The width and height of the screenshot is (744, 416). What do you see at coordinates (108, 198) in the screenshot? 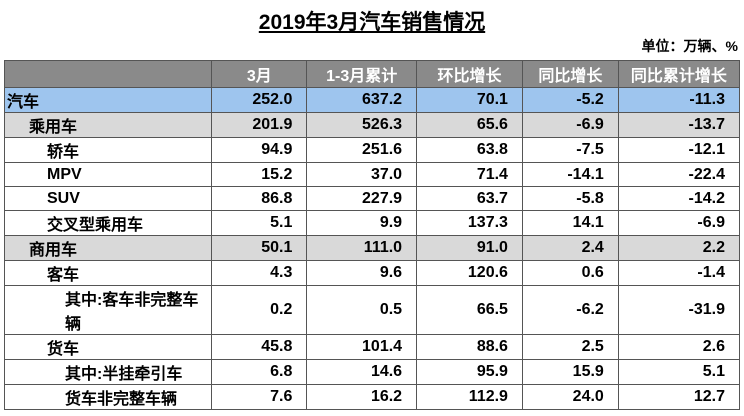
I see `row-label: SUV` at bounding box center [108, 198].